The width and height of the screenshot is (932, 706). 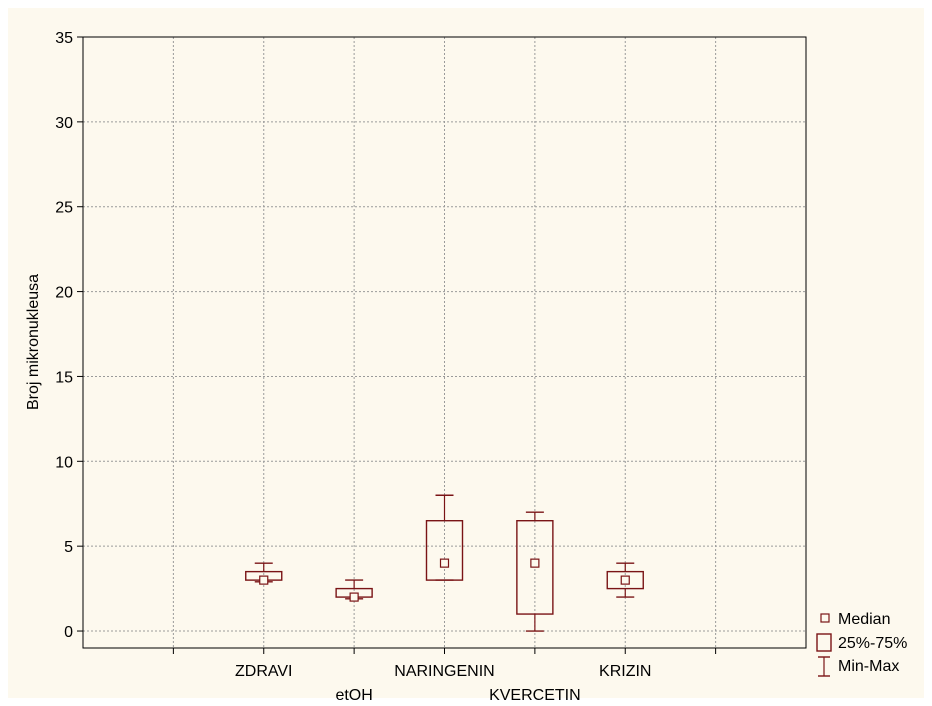 I want to click on y-tick-label: 35, so click(x=64, y=38).